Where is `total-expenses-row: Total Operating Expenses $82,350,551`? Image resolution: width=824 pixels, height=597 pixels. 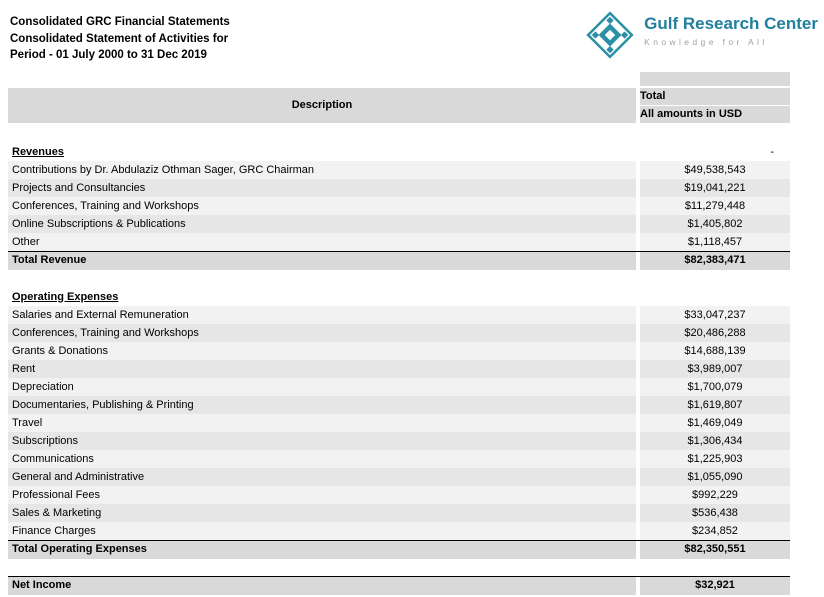 total-expenses-row: Total Operating Expenses $82,350,551 is located at coordinates (399, 549).